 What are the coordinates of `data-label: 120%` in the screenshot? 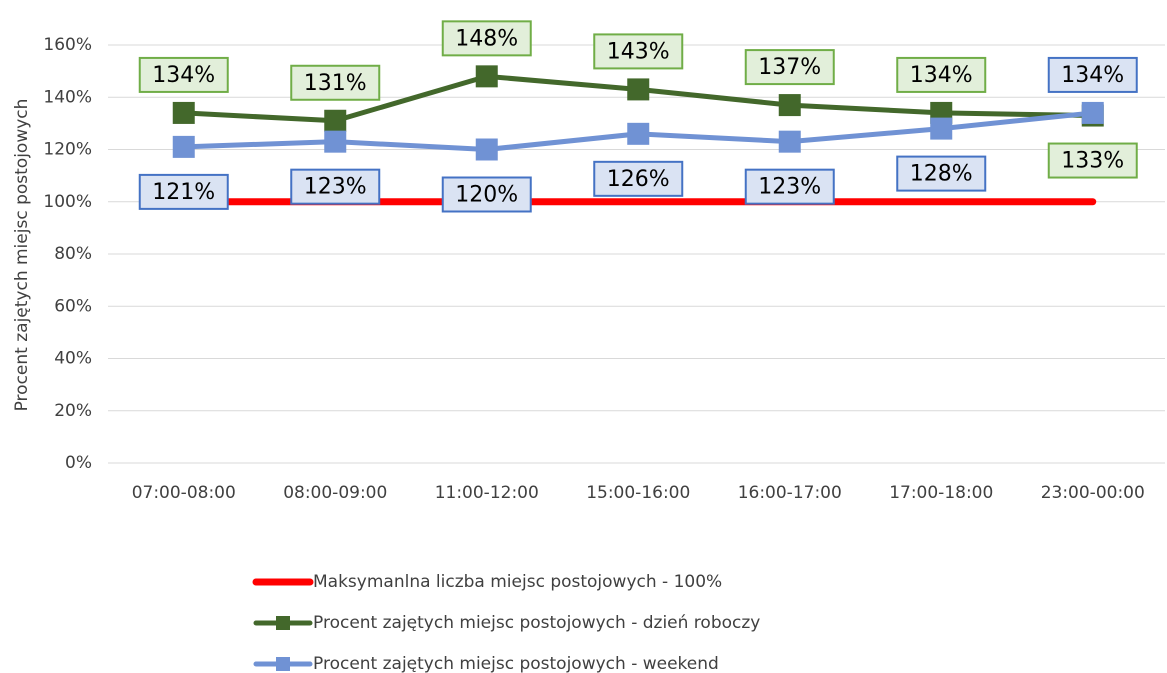 It's located at (486, 195).